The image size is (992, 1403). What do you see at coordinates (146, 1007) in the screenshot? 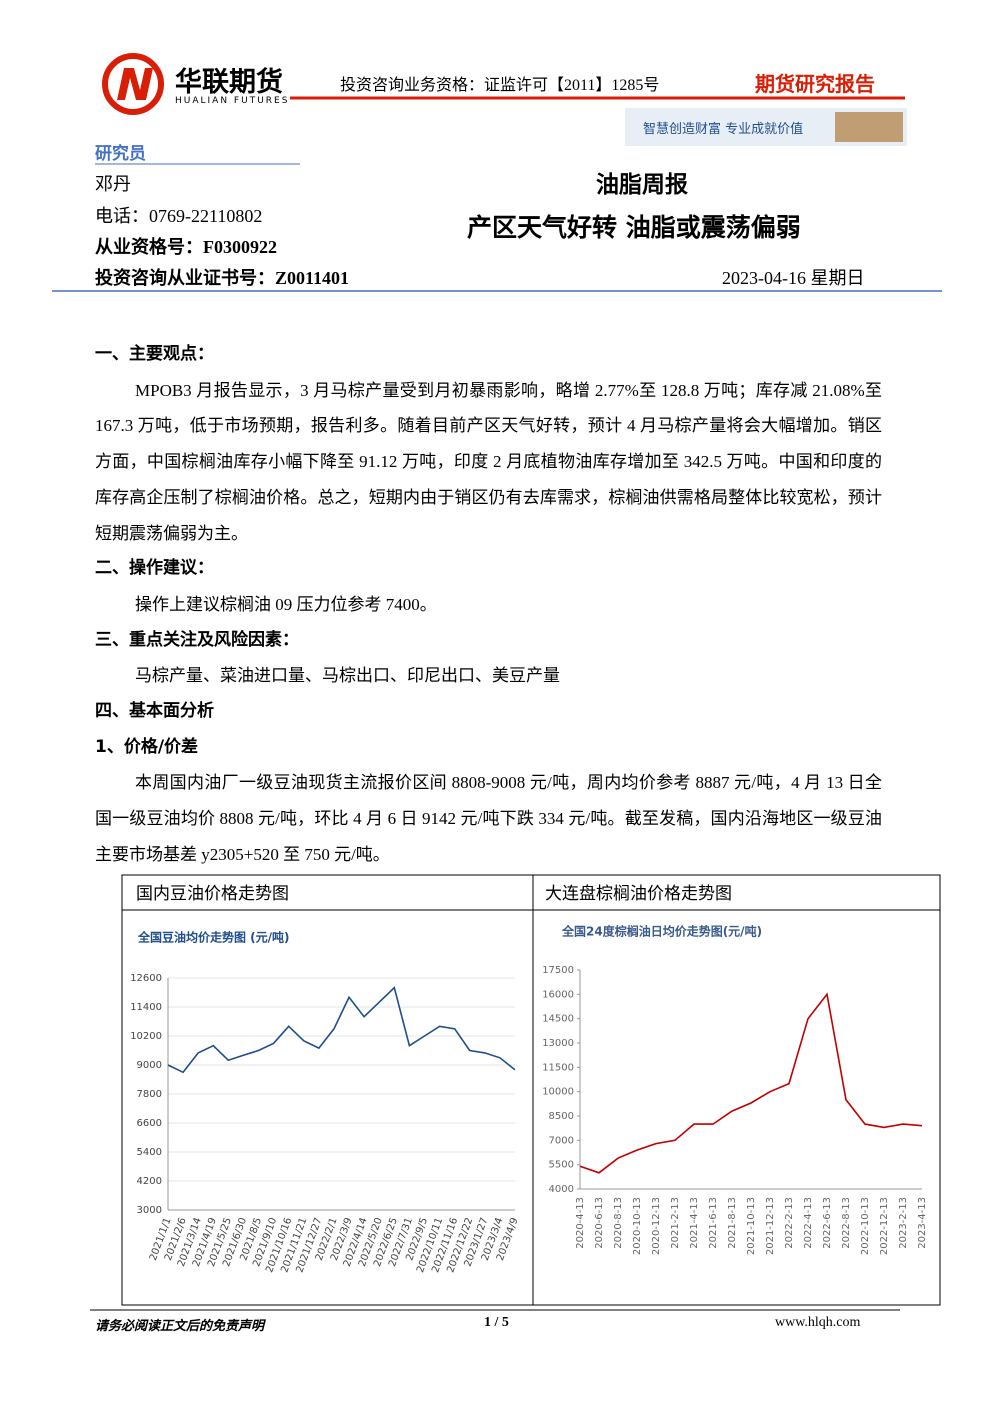
I see `y-tick-label: 11400` at bounding box center [146, 1007].